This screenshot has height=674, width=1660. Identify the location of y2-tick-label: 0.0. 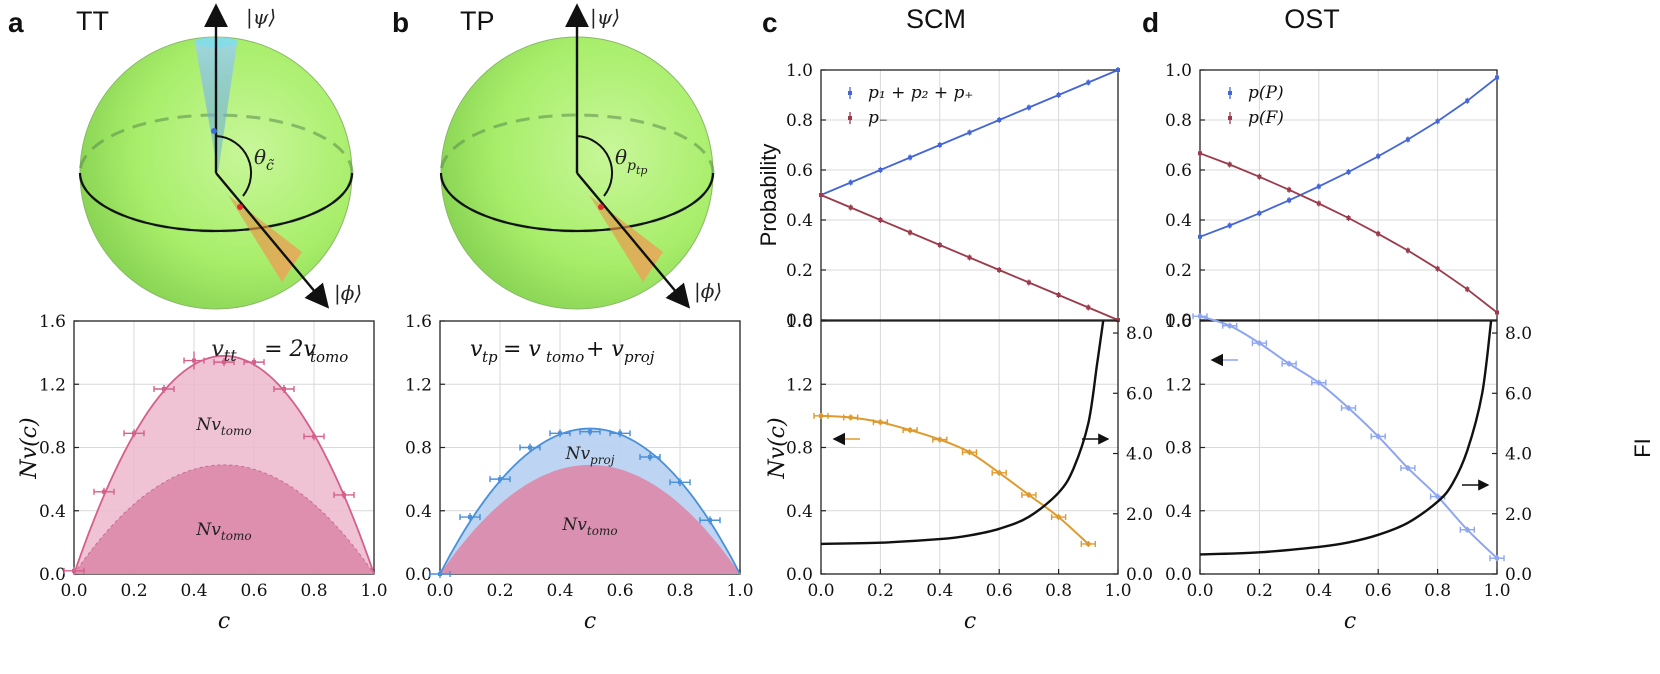
(1139, 575).